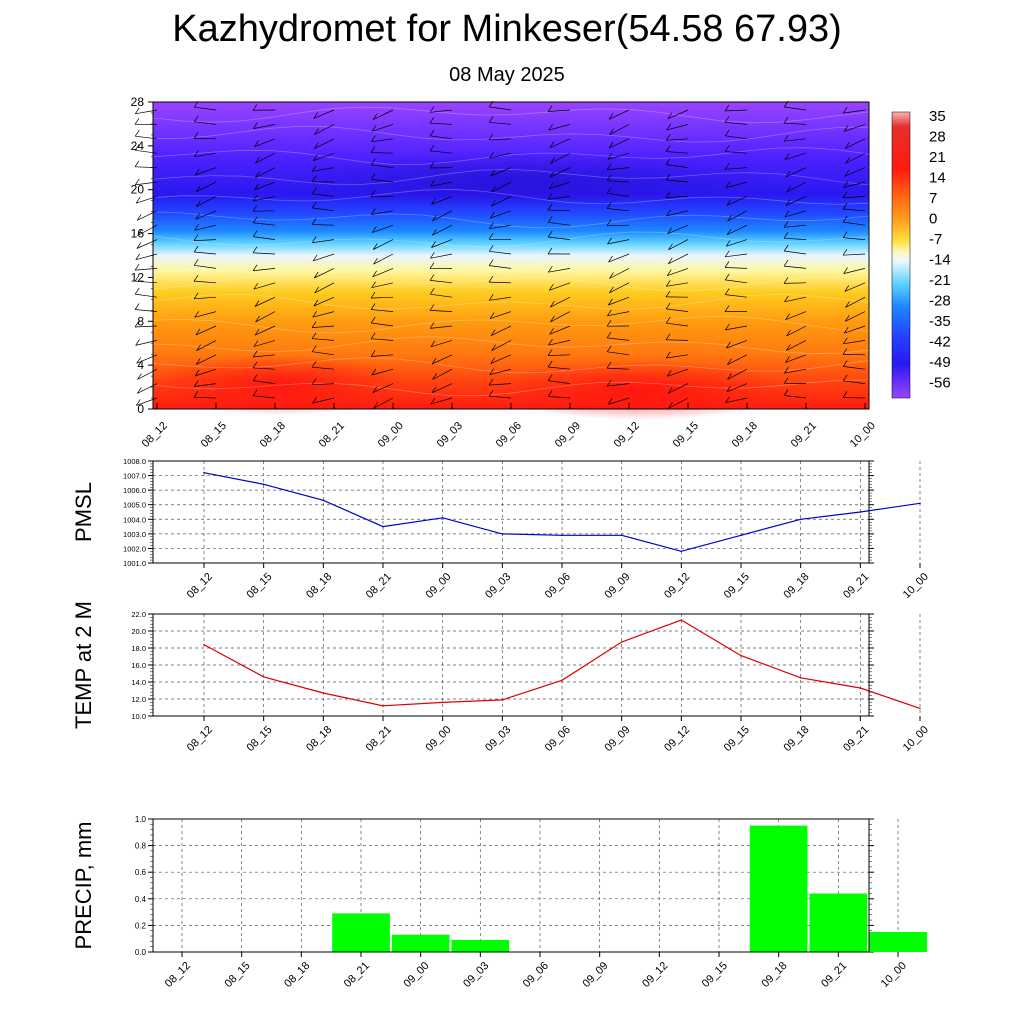 The height and width of the screenshot is (1024, 1024). What do you see at coordinates (83, 512) in the screenshot?
I see `y-axis-label: PMSL` at bounding box center [83, 512].